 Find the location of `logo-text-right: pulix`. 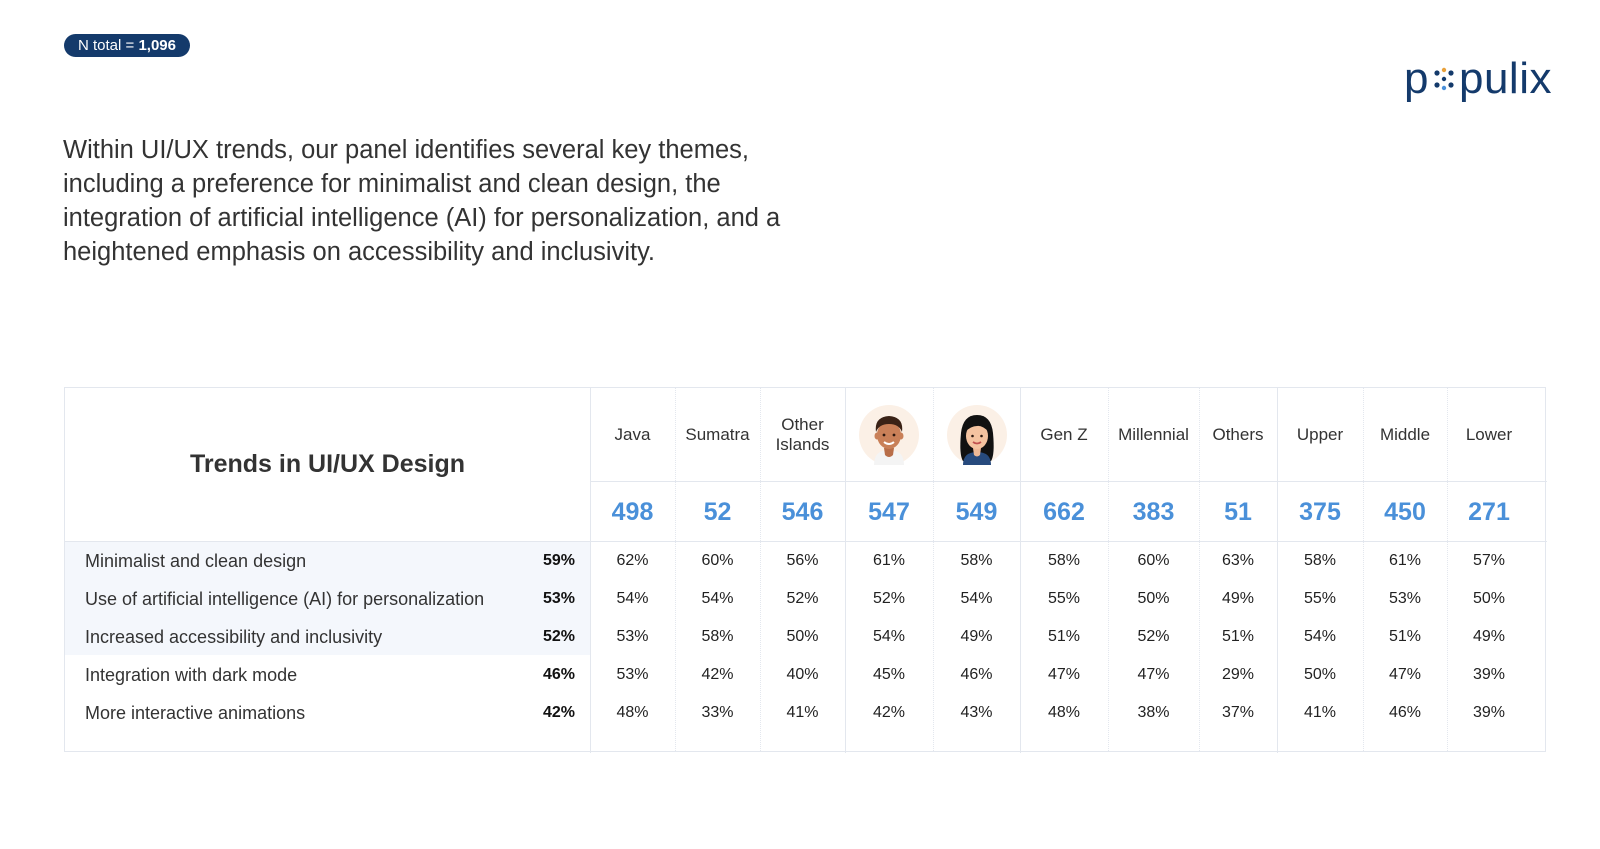

logo-text-right: pulix is located at coordinates (1505, 78).